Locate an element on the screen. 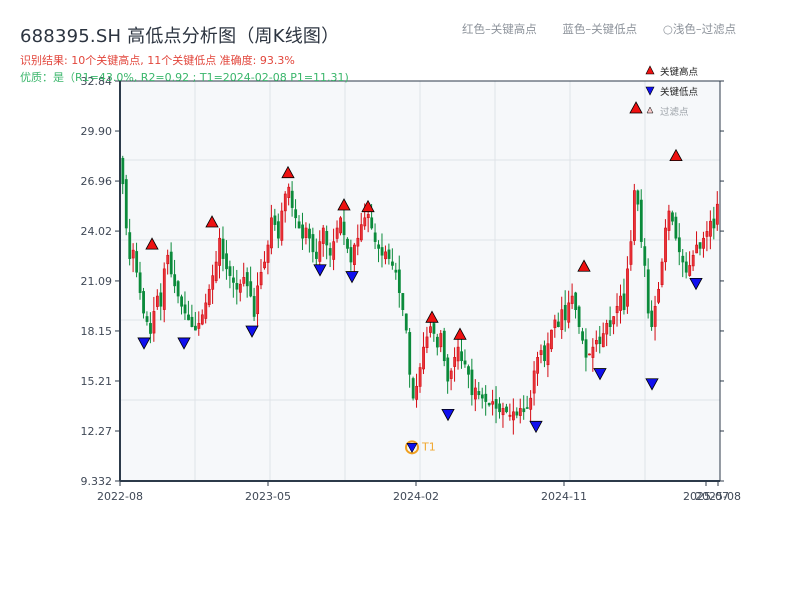 The height and width of the screenshot is (600, 800). y-tick-label: 32.84 is located at coordinates (97, 81).